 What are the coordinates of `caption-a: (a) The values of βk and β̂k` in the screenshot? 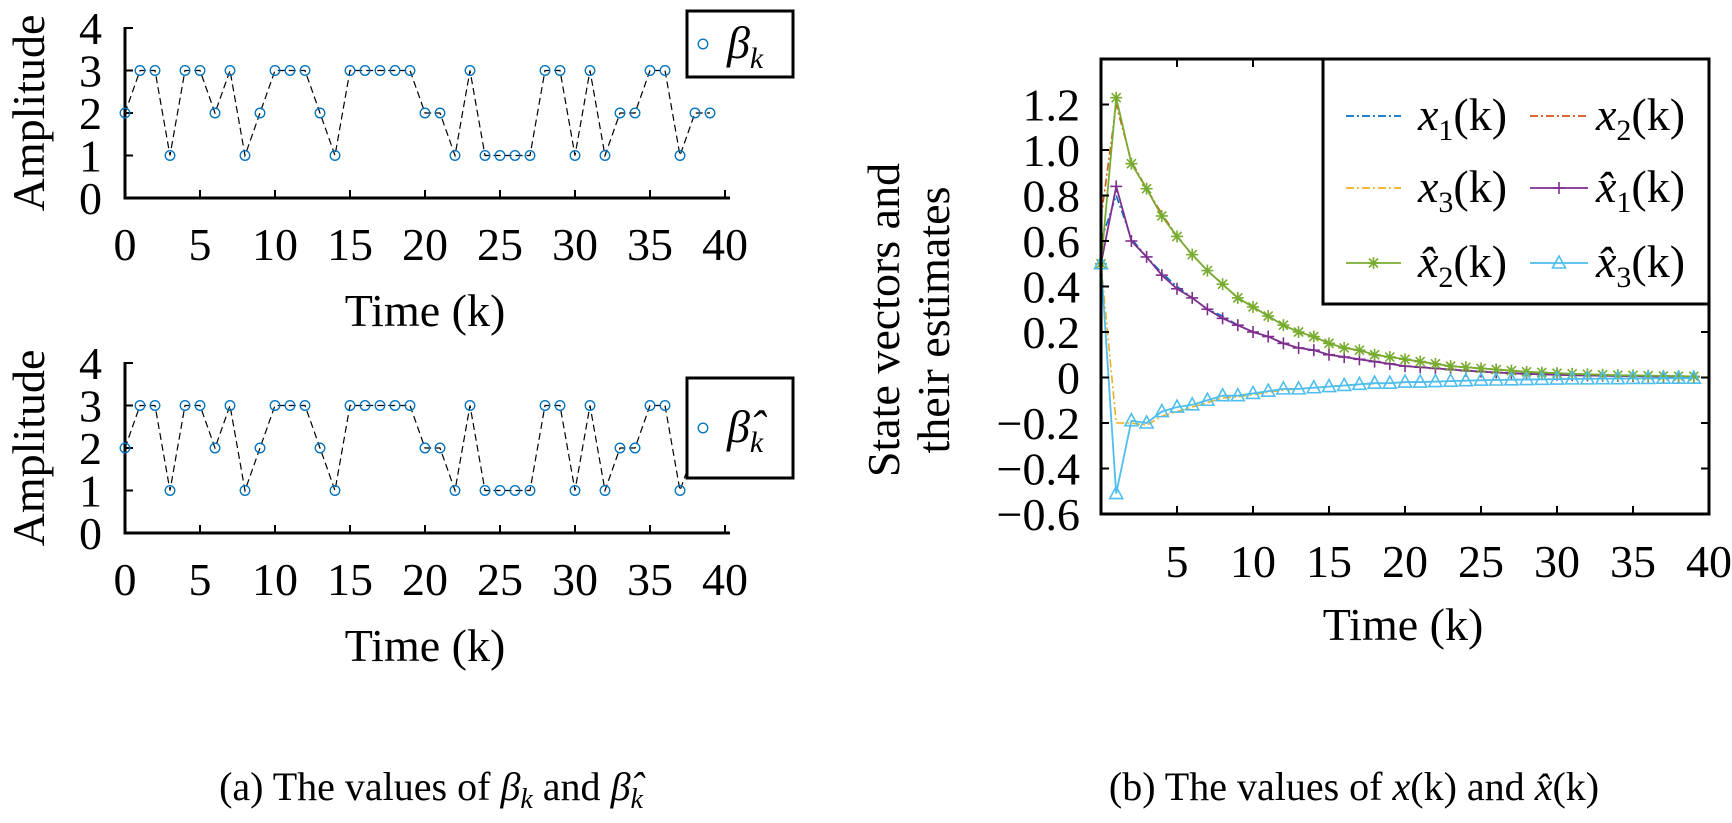 It's located at (432, 789).